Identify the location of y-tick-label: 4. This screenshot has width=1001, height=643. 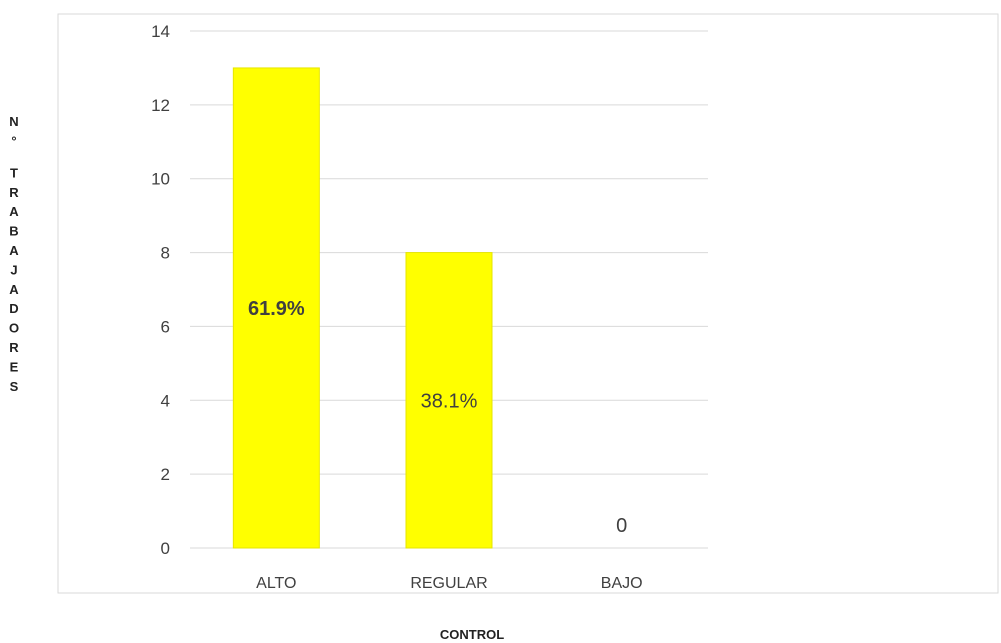
(165, 400).